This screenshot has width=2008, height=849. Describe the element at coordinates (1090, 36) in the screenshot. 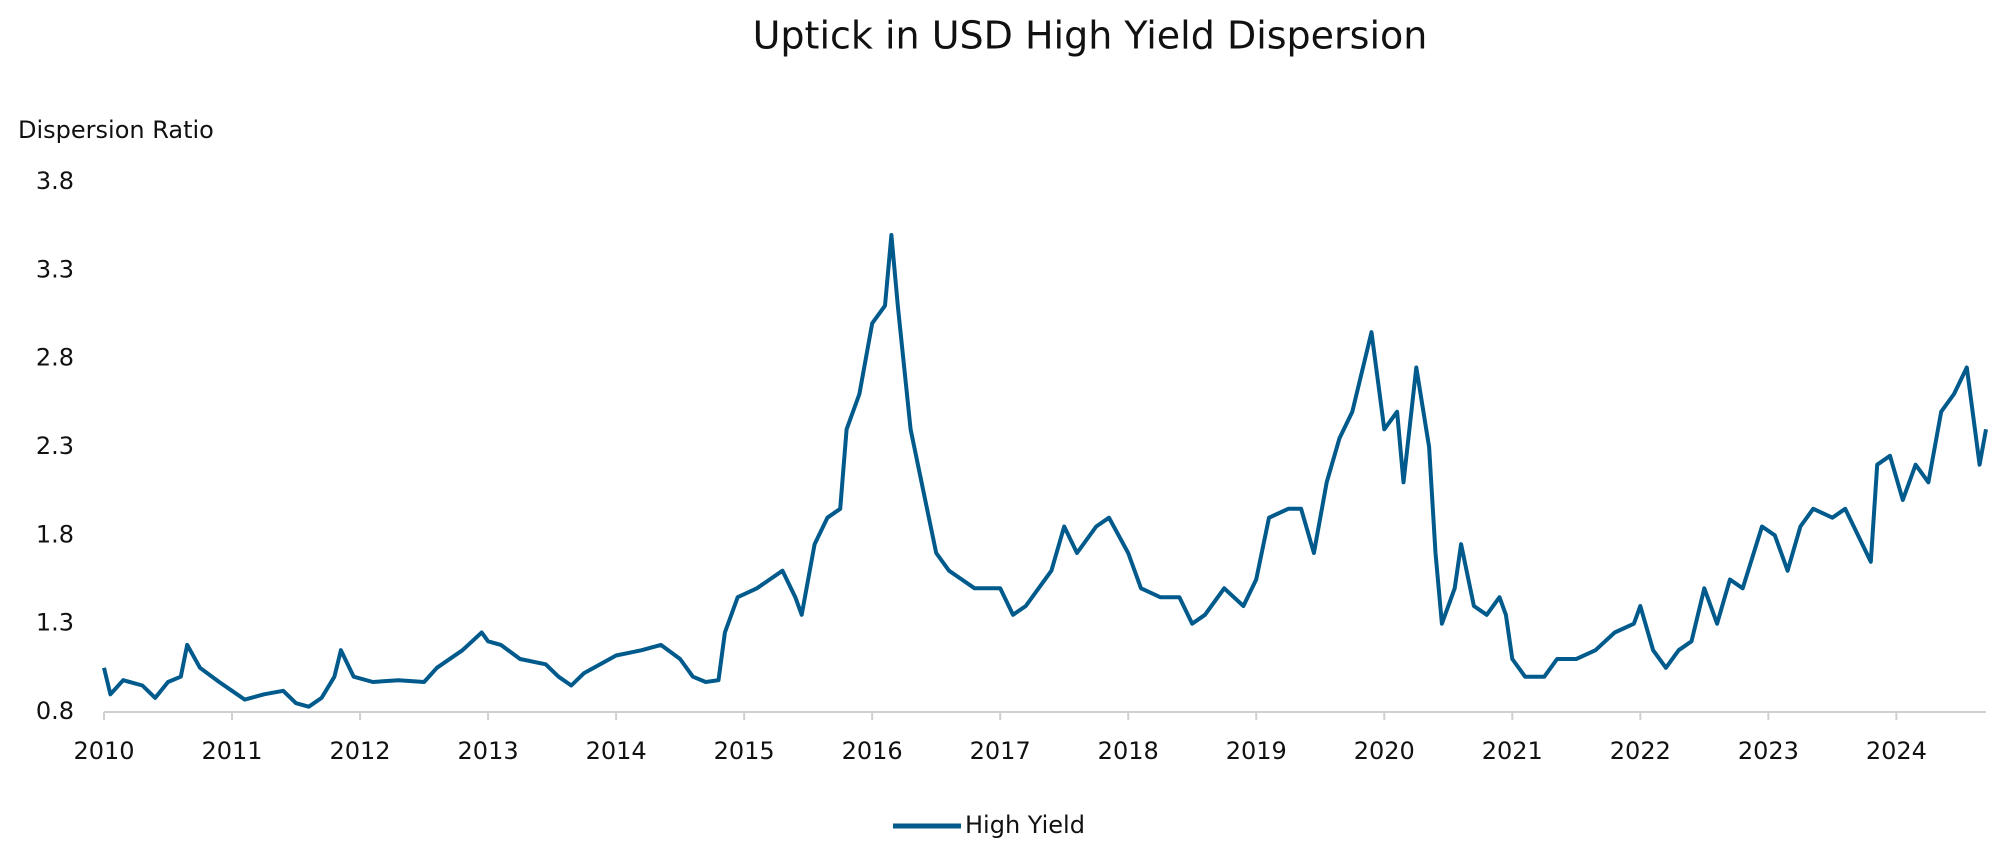

I see `chart-title: Uptick in USD High Yield Dispersion` at that location.